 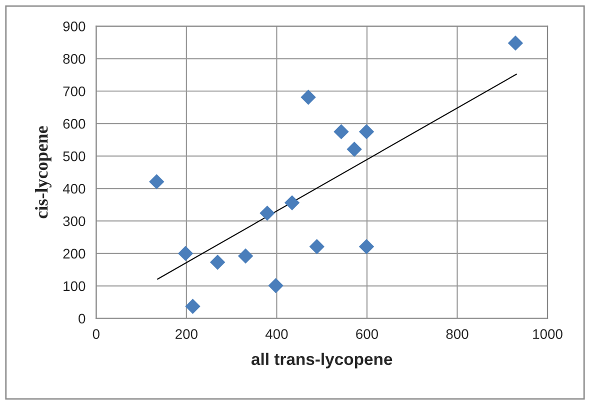 What do you see at coordinates (74, 253) in the screenshot?
I see `y-tick-label: 200` at bounding box center [74, 253].